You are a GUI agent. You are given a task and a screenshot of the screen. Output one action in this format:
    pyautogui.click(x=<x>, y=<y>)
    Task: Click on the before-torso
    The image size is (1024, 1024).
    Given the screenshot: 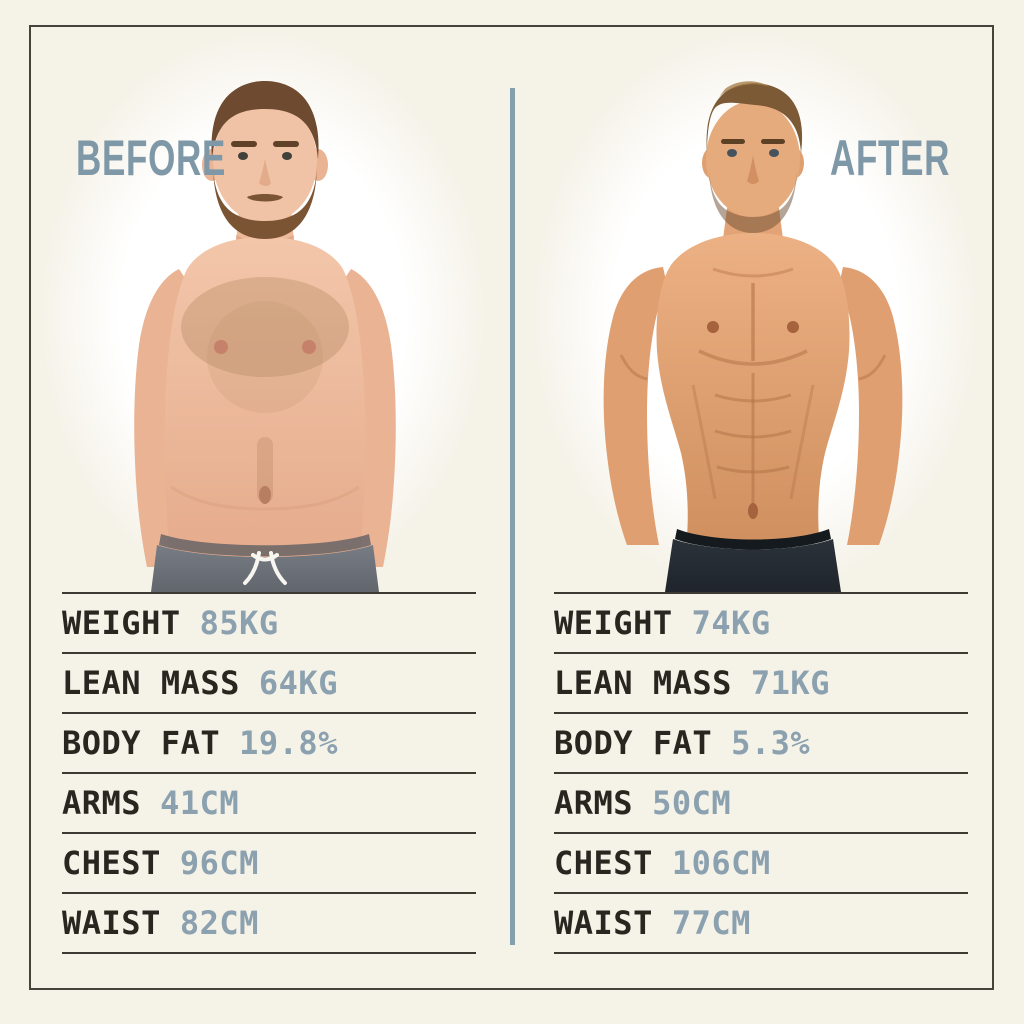 What is the action you would take?
    pyautogui.click(x=265, y=401)
    